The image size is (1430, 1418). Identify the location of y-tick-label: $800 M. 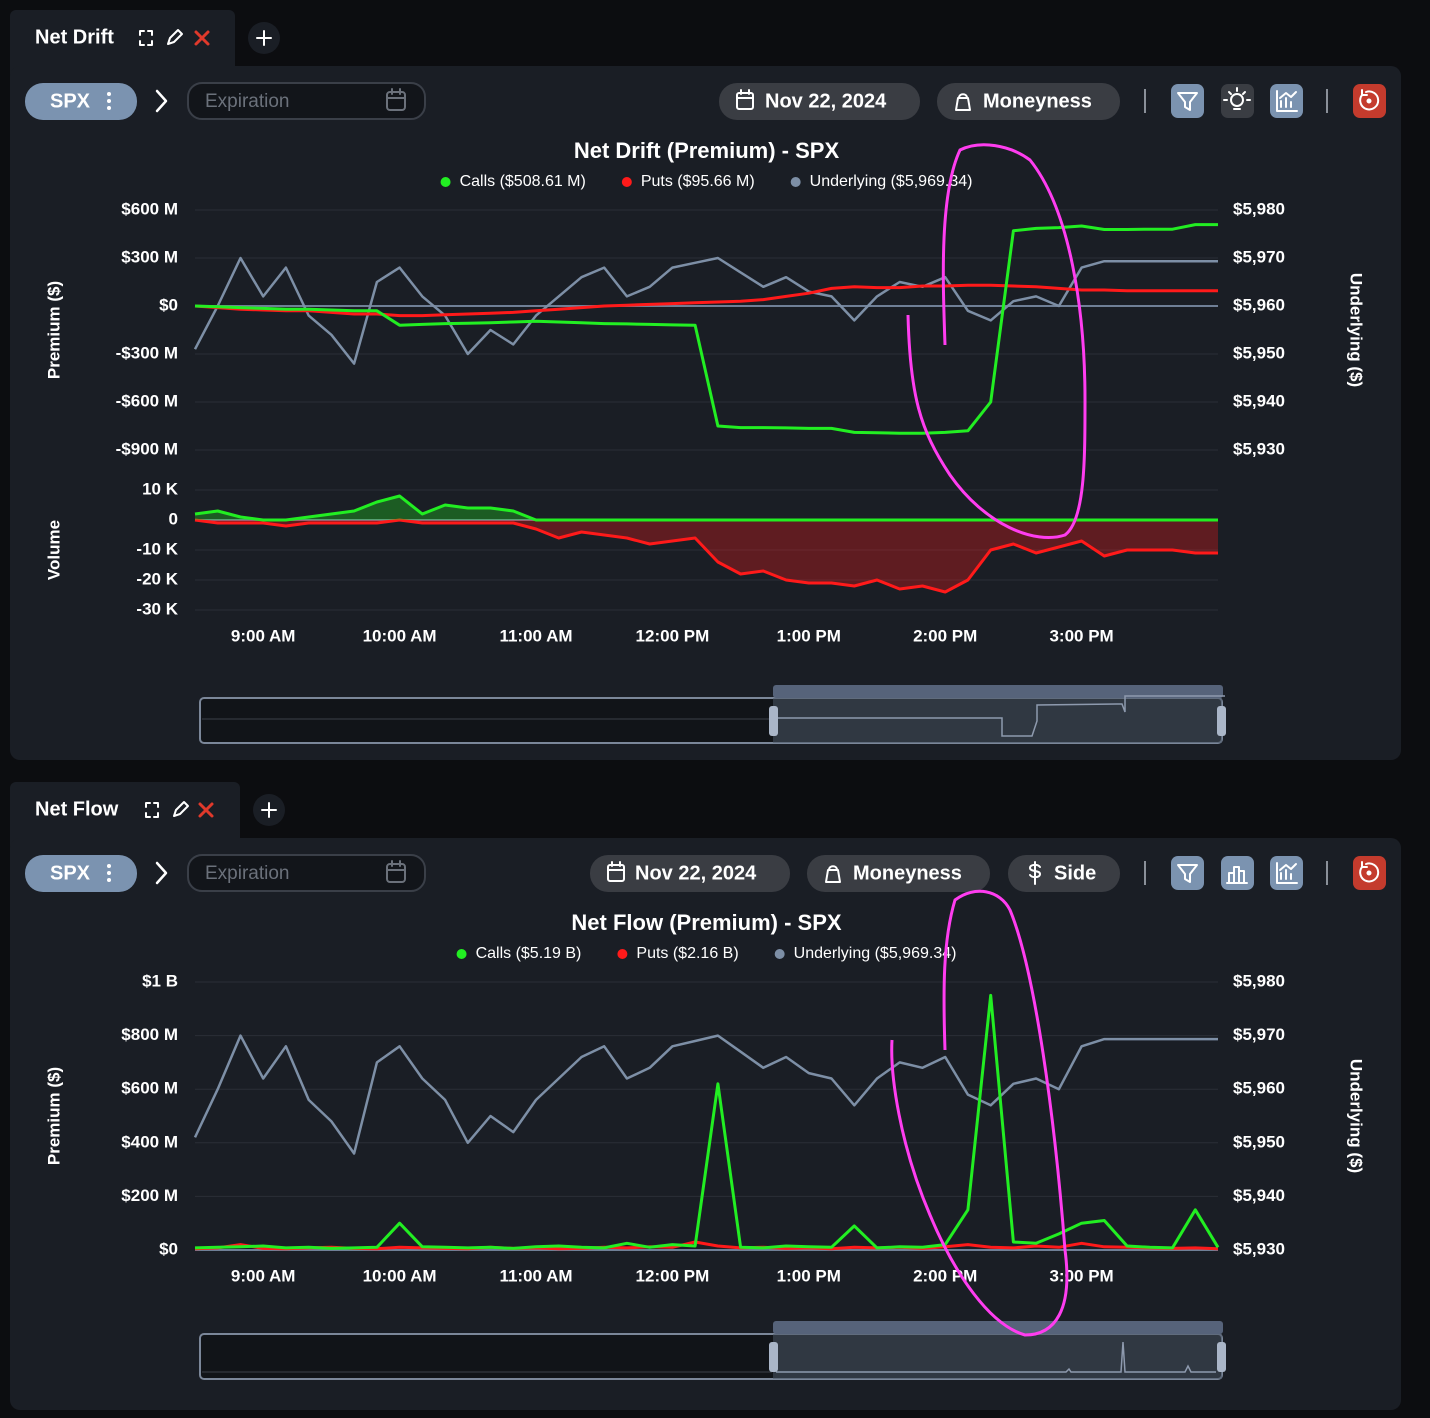
(149, 1034).